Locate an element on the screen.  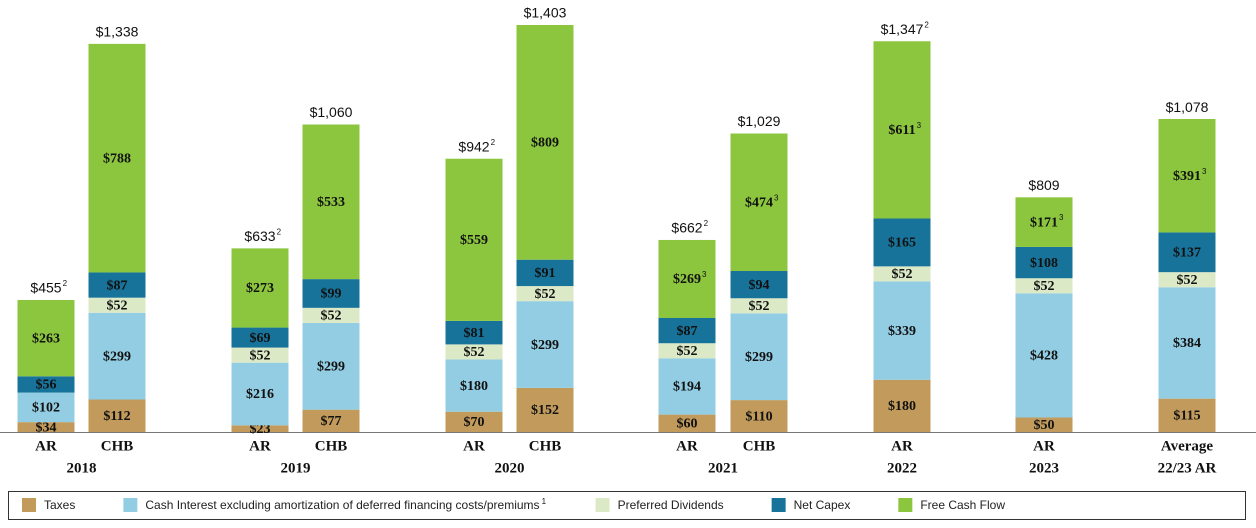
group-label: 2022 is located at coordinates (902, 468).